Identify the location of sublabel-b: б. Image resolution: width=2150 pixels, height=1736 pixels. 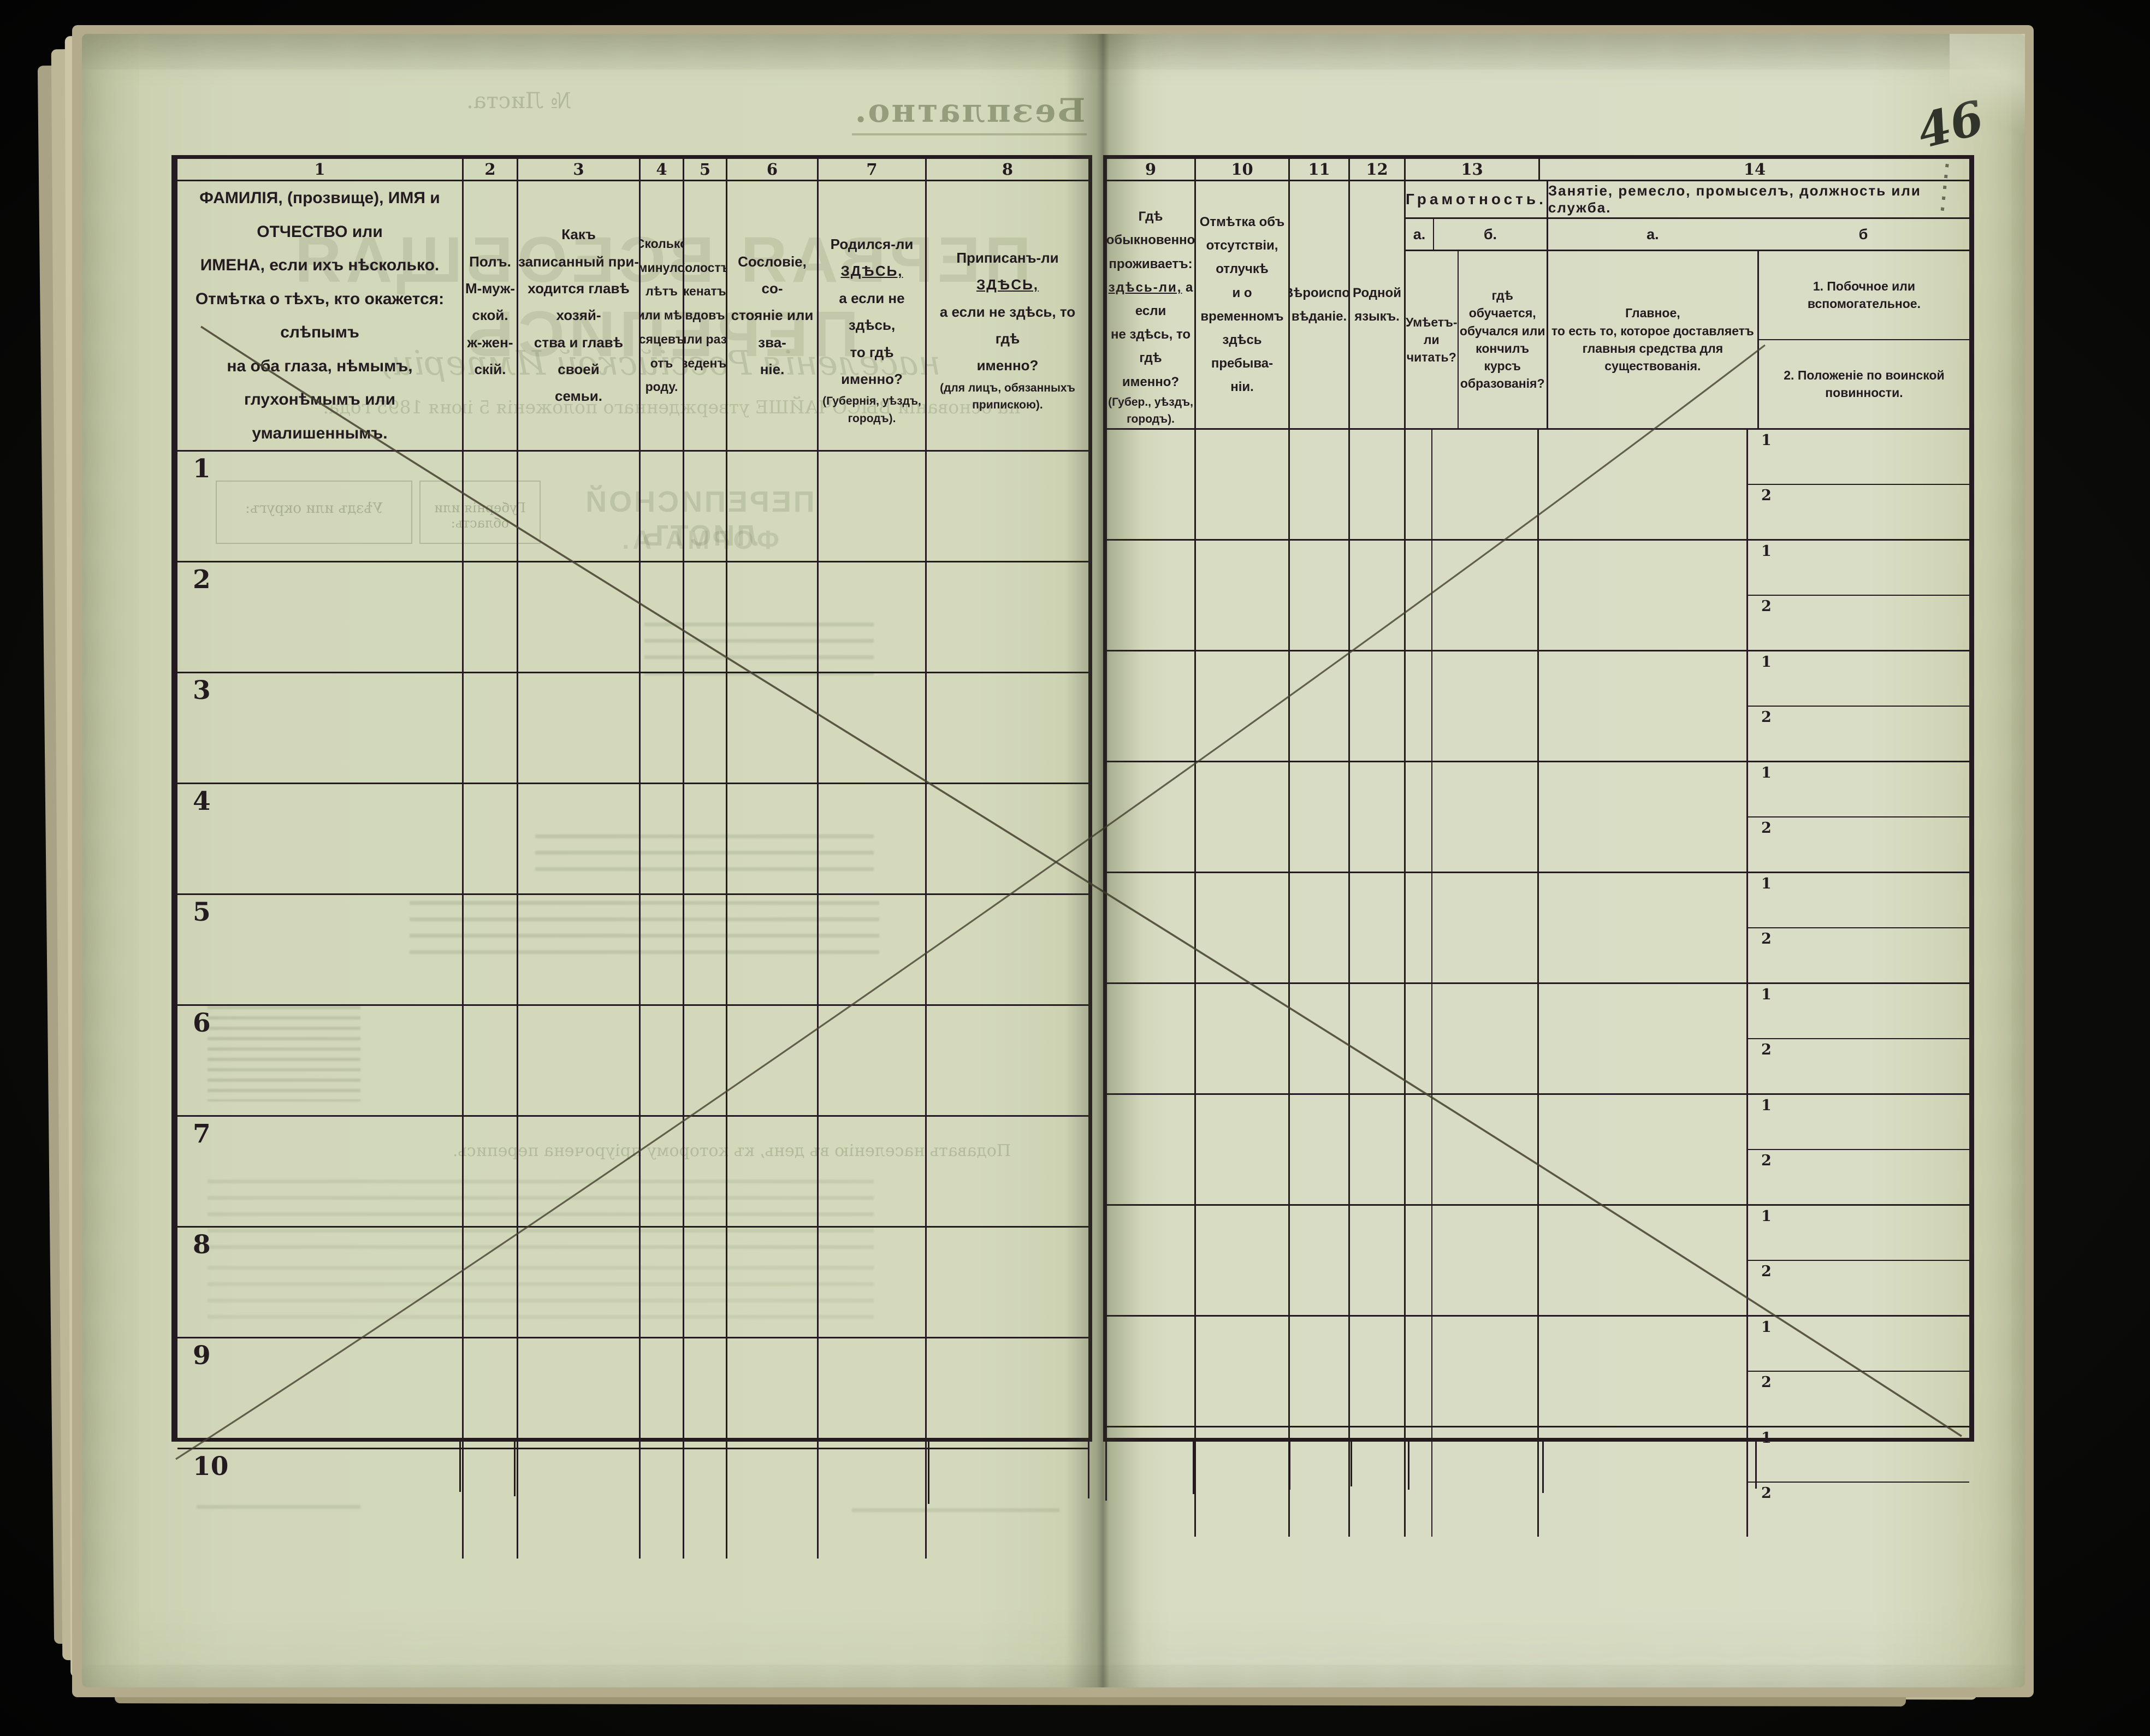
(1863, 234).